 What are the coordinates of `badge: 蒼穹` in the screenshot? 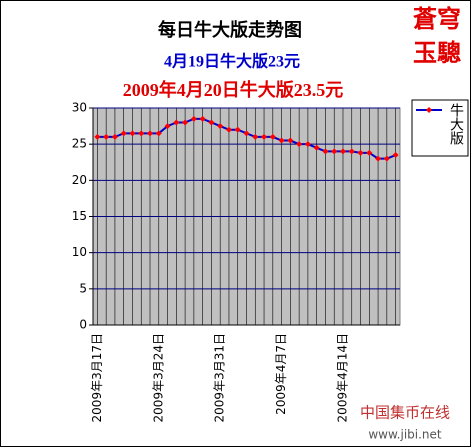 It's located at (437, 19).